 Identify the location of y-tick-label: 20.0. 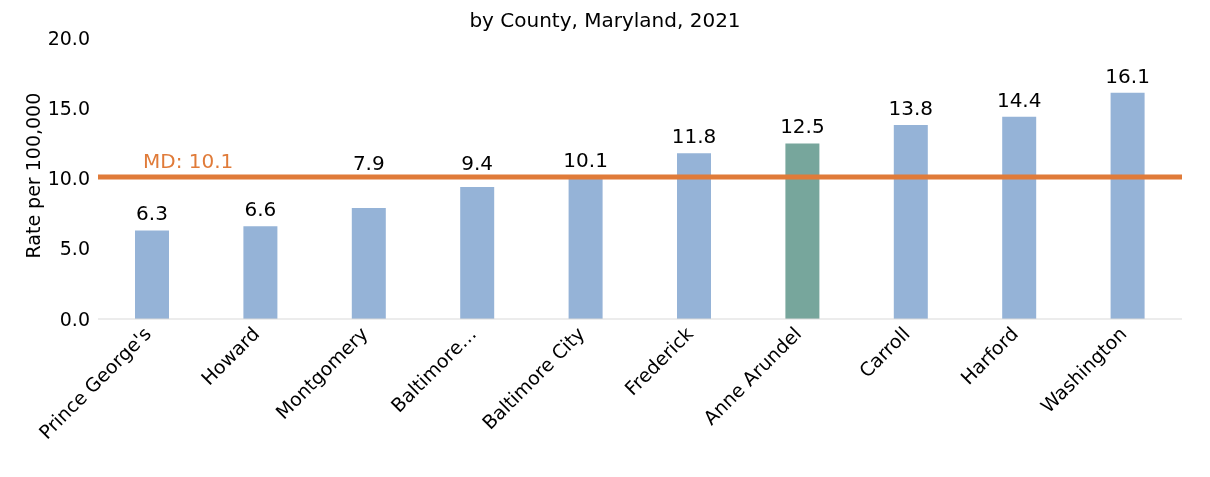
(68, 37).